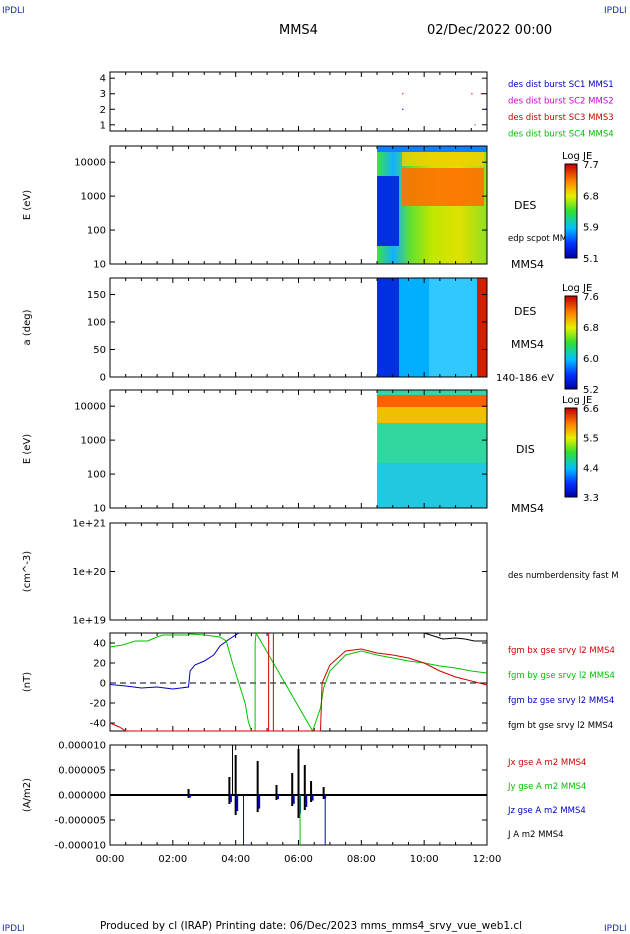 The width and height of the screenshot is (630, 934). What do you see at coordinates (96, 475) in the screenshot?
I see `dis-energy-ytick-label: 100` at bounding box center [96, 475].